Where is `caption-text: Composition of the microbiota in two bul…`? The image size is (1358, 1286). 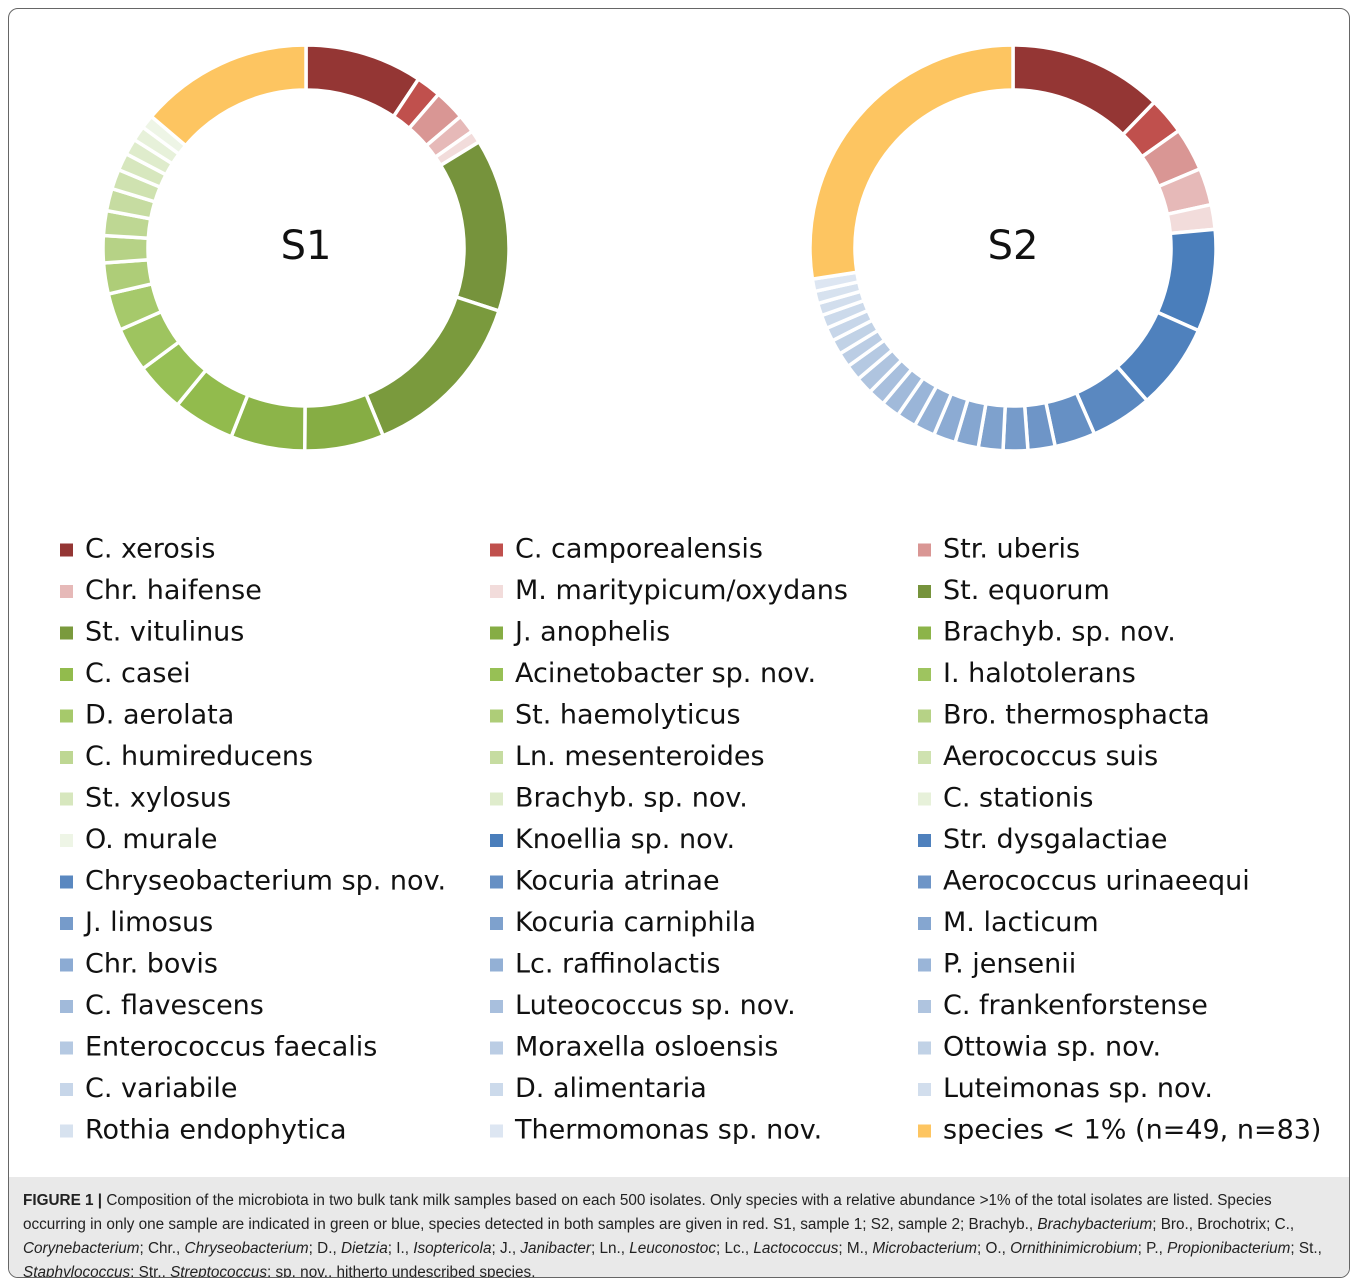 caption-text: Composition of the microbiota in two bul… is located at coordinates (647, 1212).